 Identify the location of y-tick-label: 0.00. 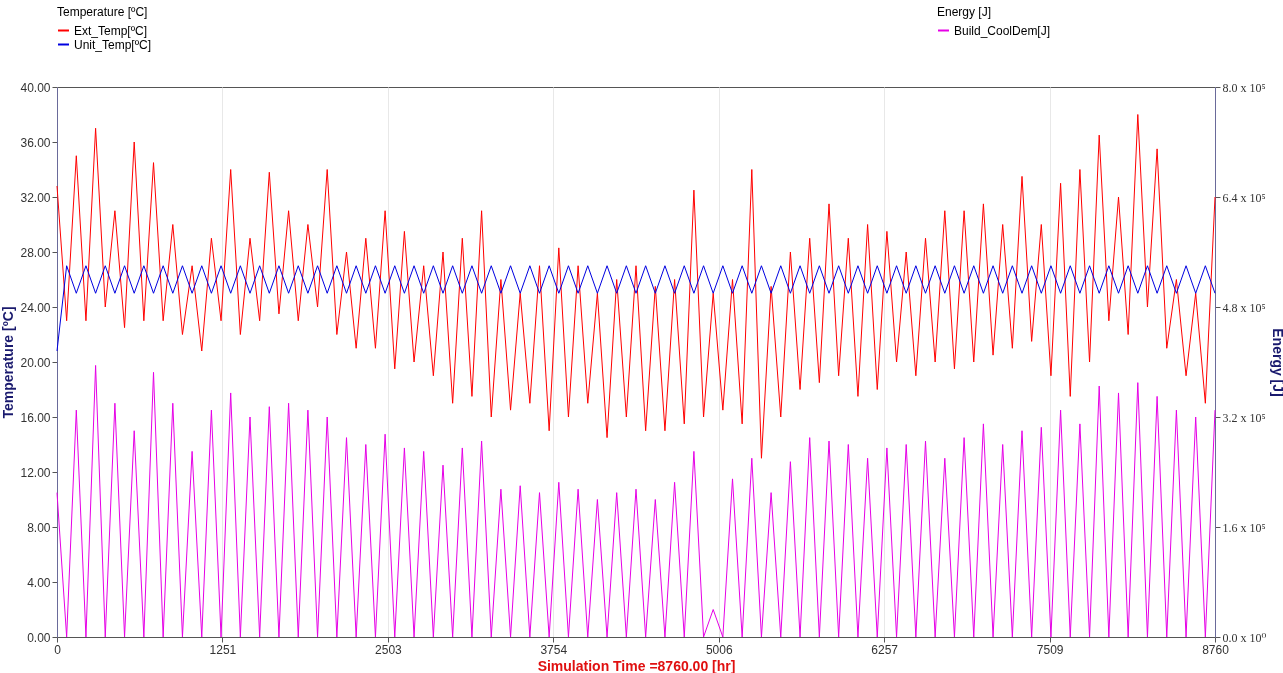
(39, 637).